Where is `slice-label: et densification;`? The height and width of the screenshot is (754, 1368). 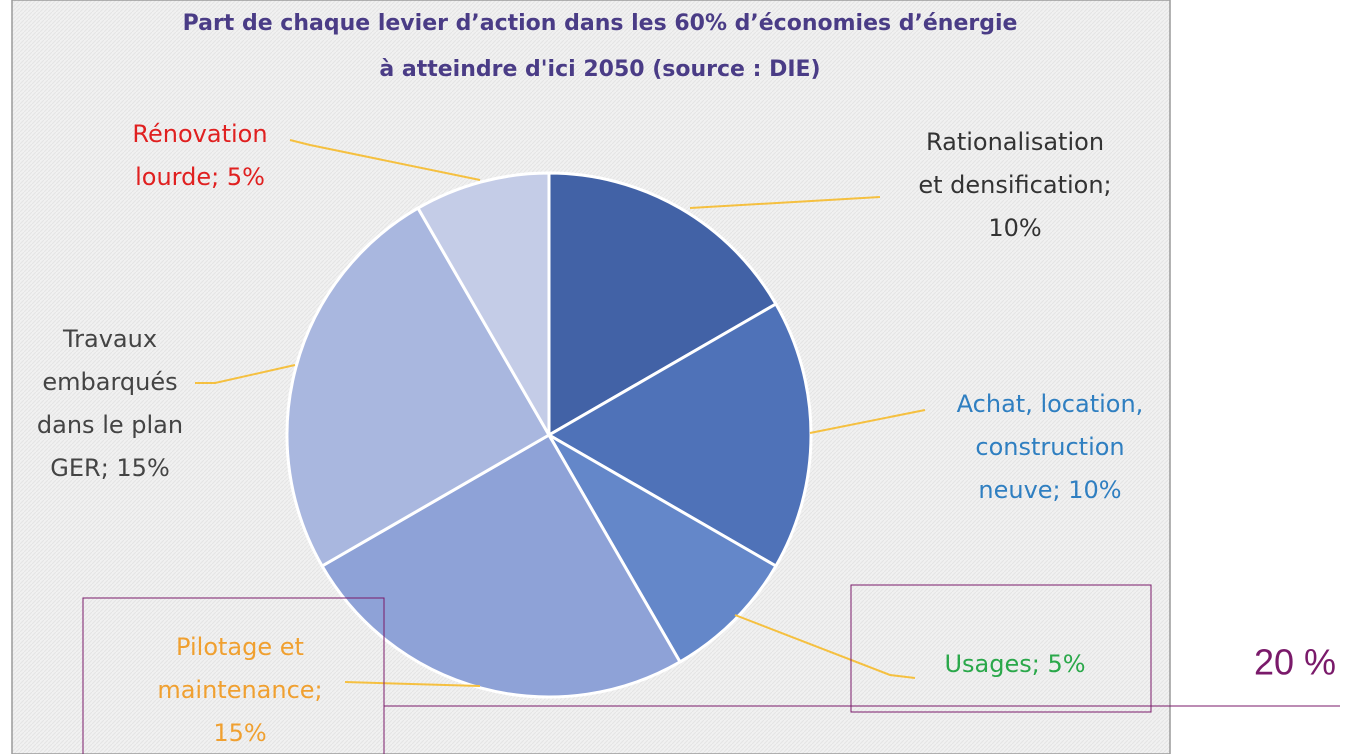 slice-label: et densification; is located at coordinates (1014, 185).